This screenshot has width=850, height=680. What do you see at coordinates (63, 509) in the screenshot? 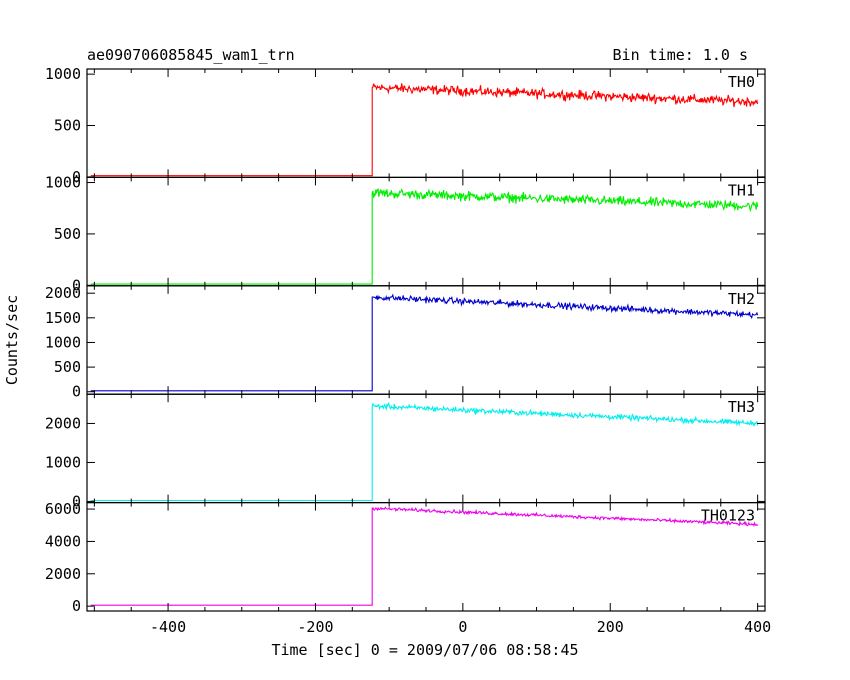
I see `y-tick-label-th0123: 6000` at bounding box center [63, 509].